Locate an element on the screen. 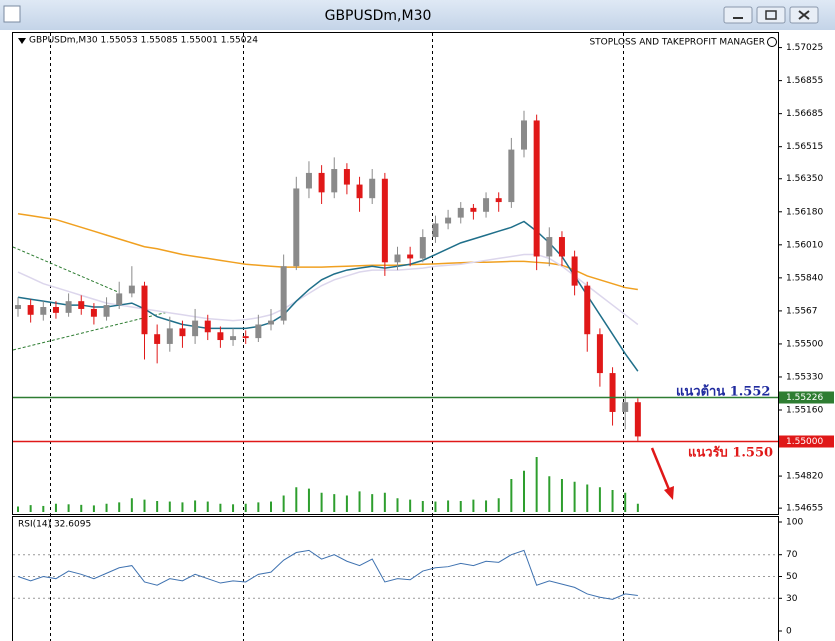 This screenshot has width=835, height=641. window-buttons is located at coordinates (771, 15).